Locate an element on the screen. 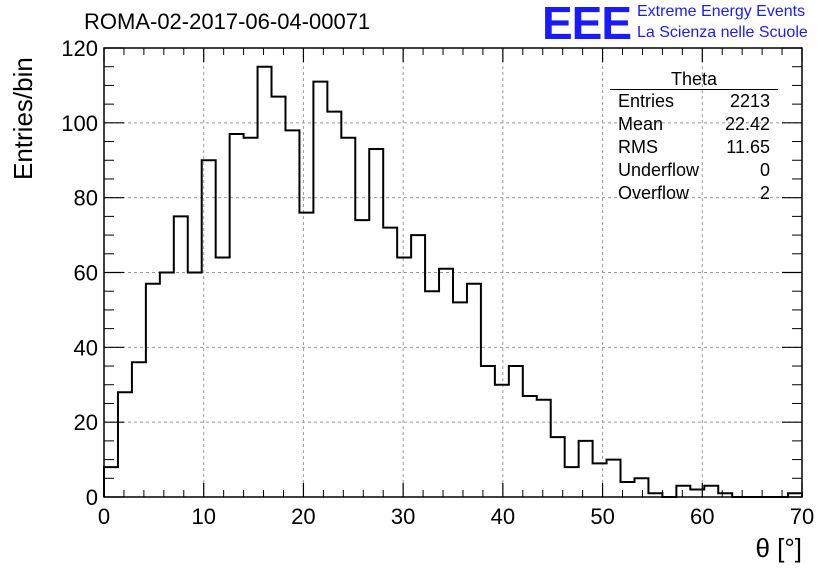  x-tick-label: 10 is located at coordinates (203, 516).